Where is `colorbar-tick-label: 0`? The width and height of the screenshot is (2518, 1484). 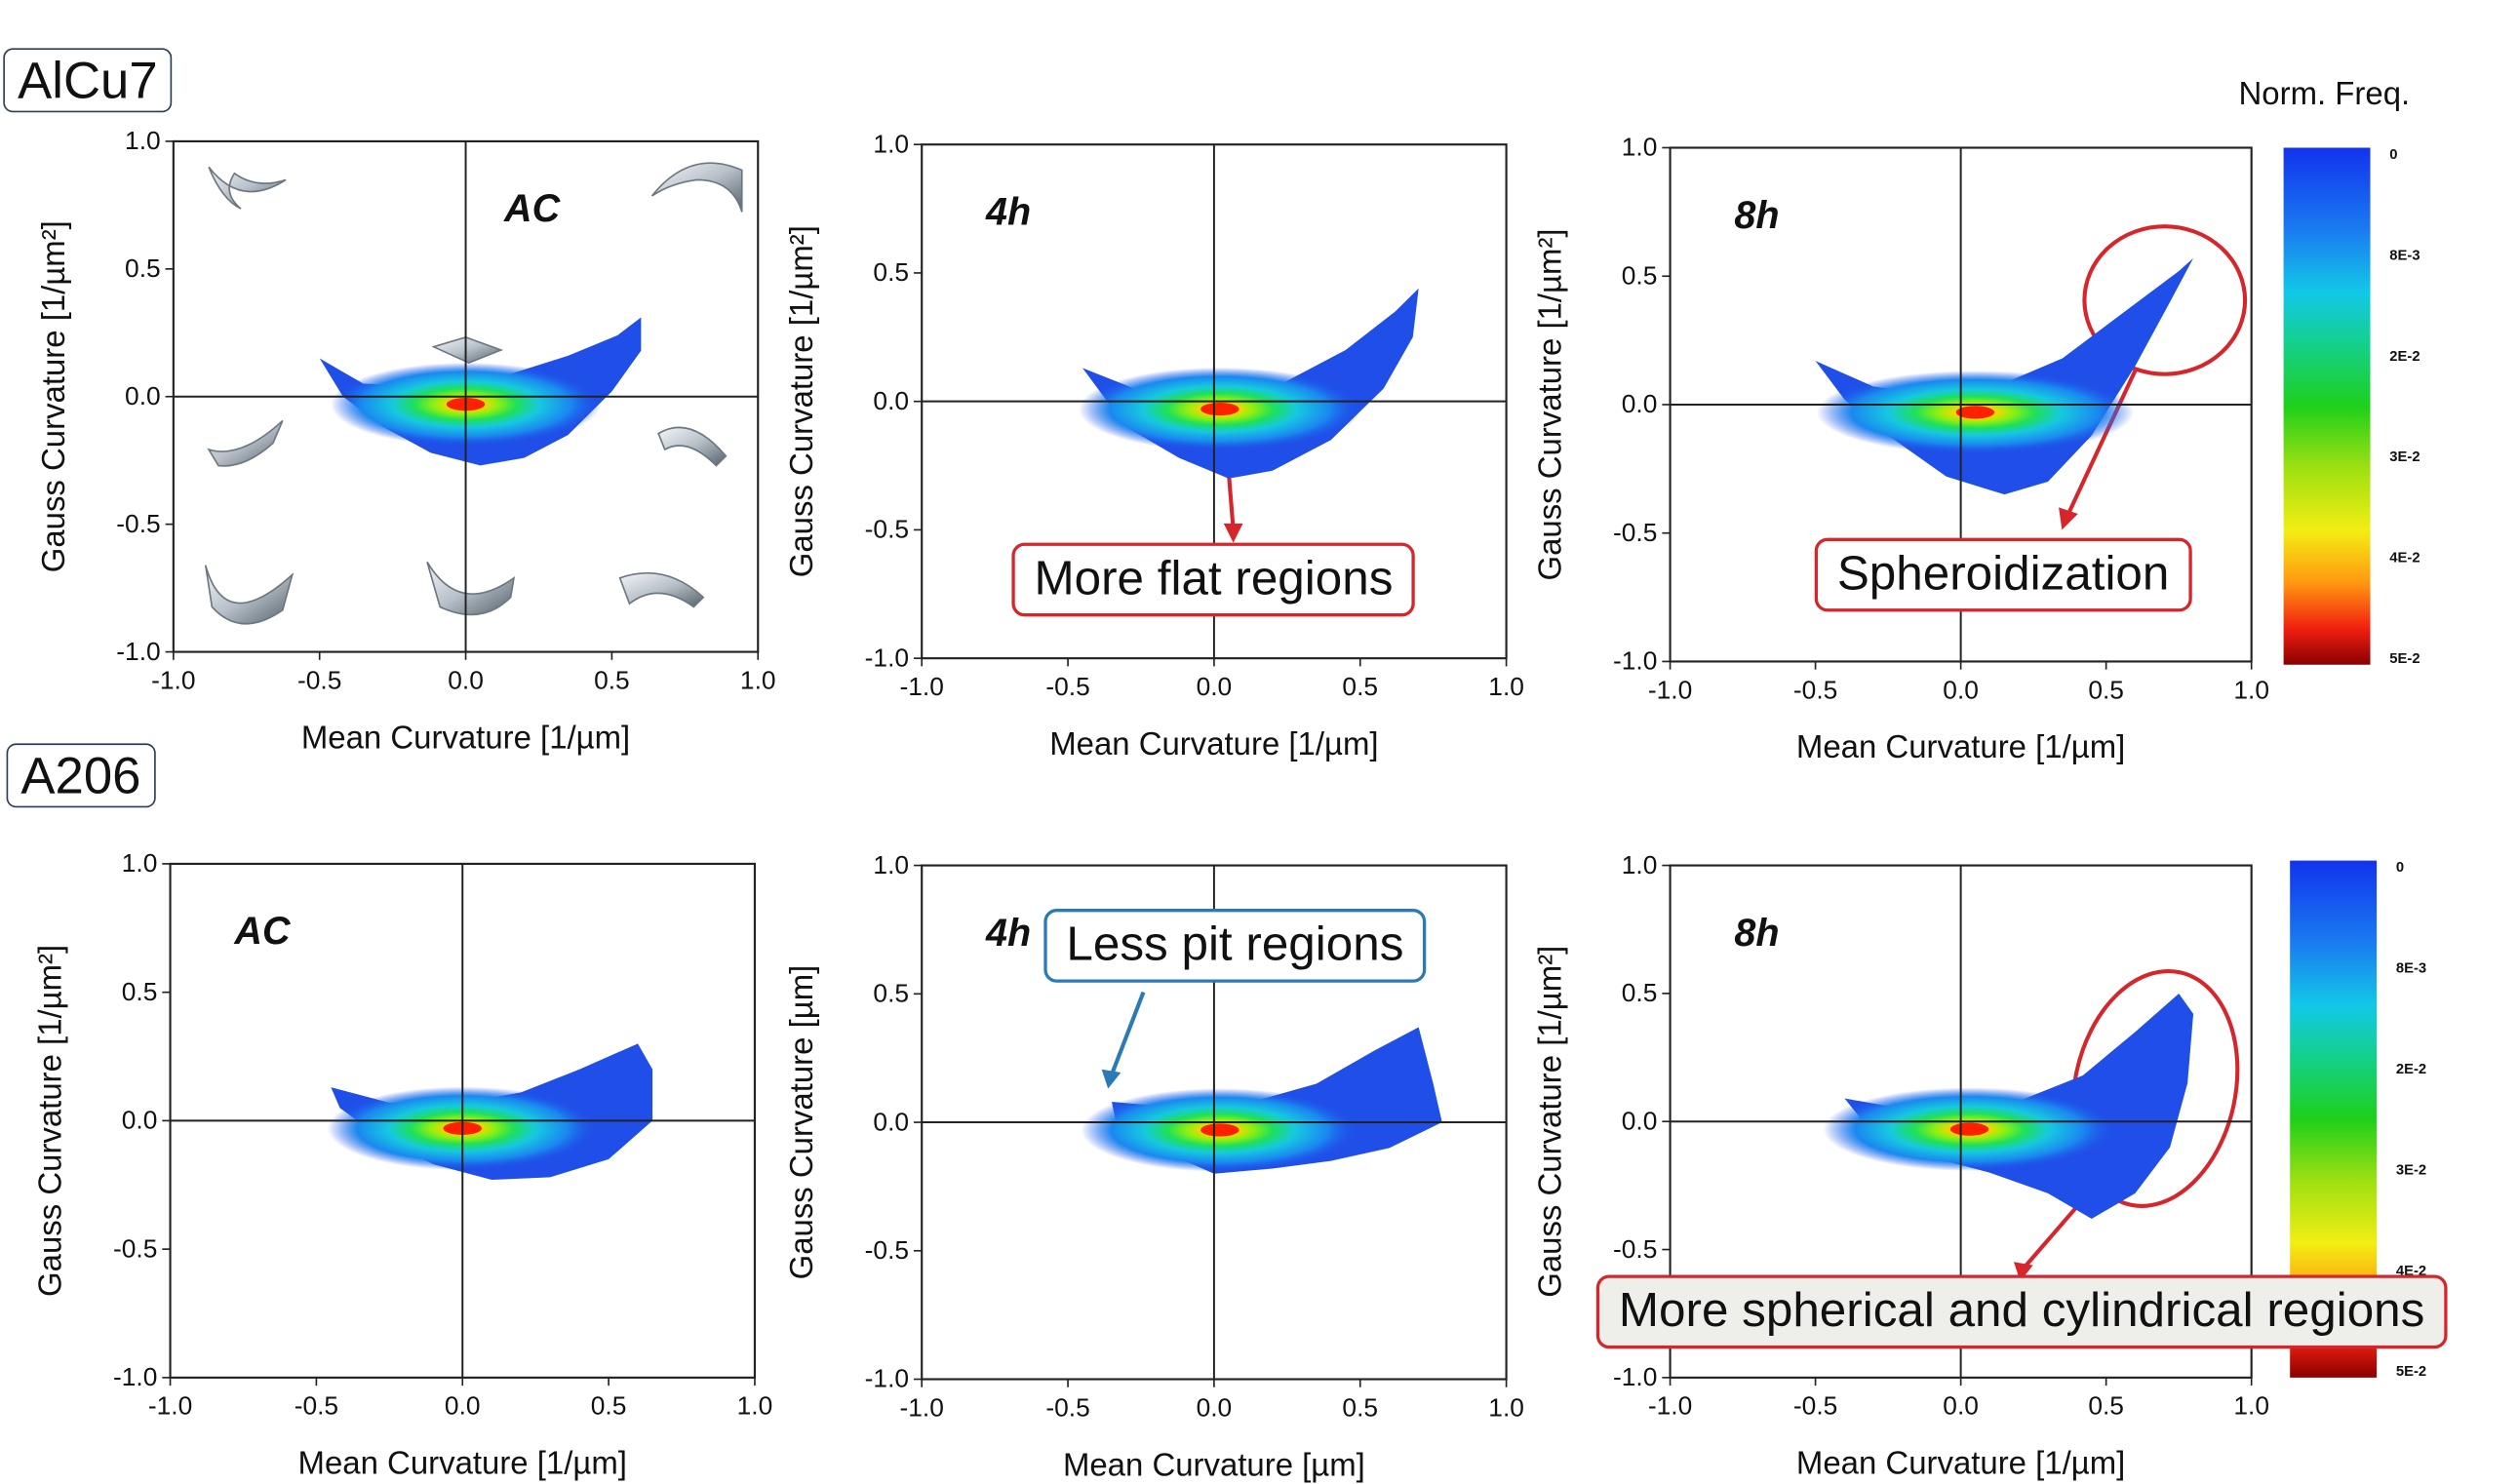
colorbar-tick-label: 0 is located at coordinates (2393, 155).